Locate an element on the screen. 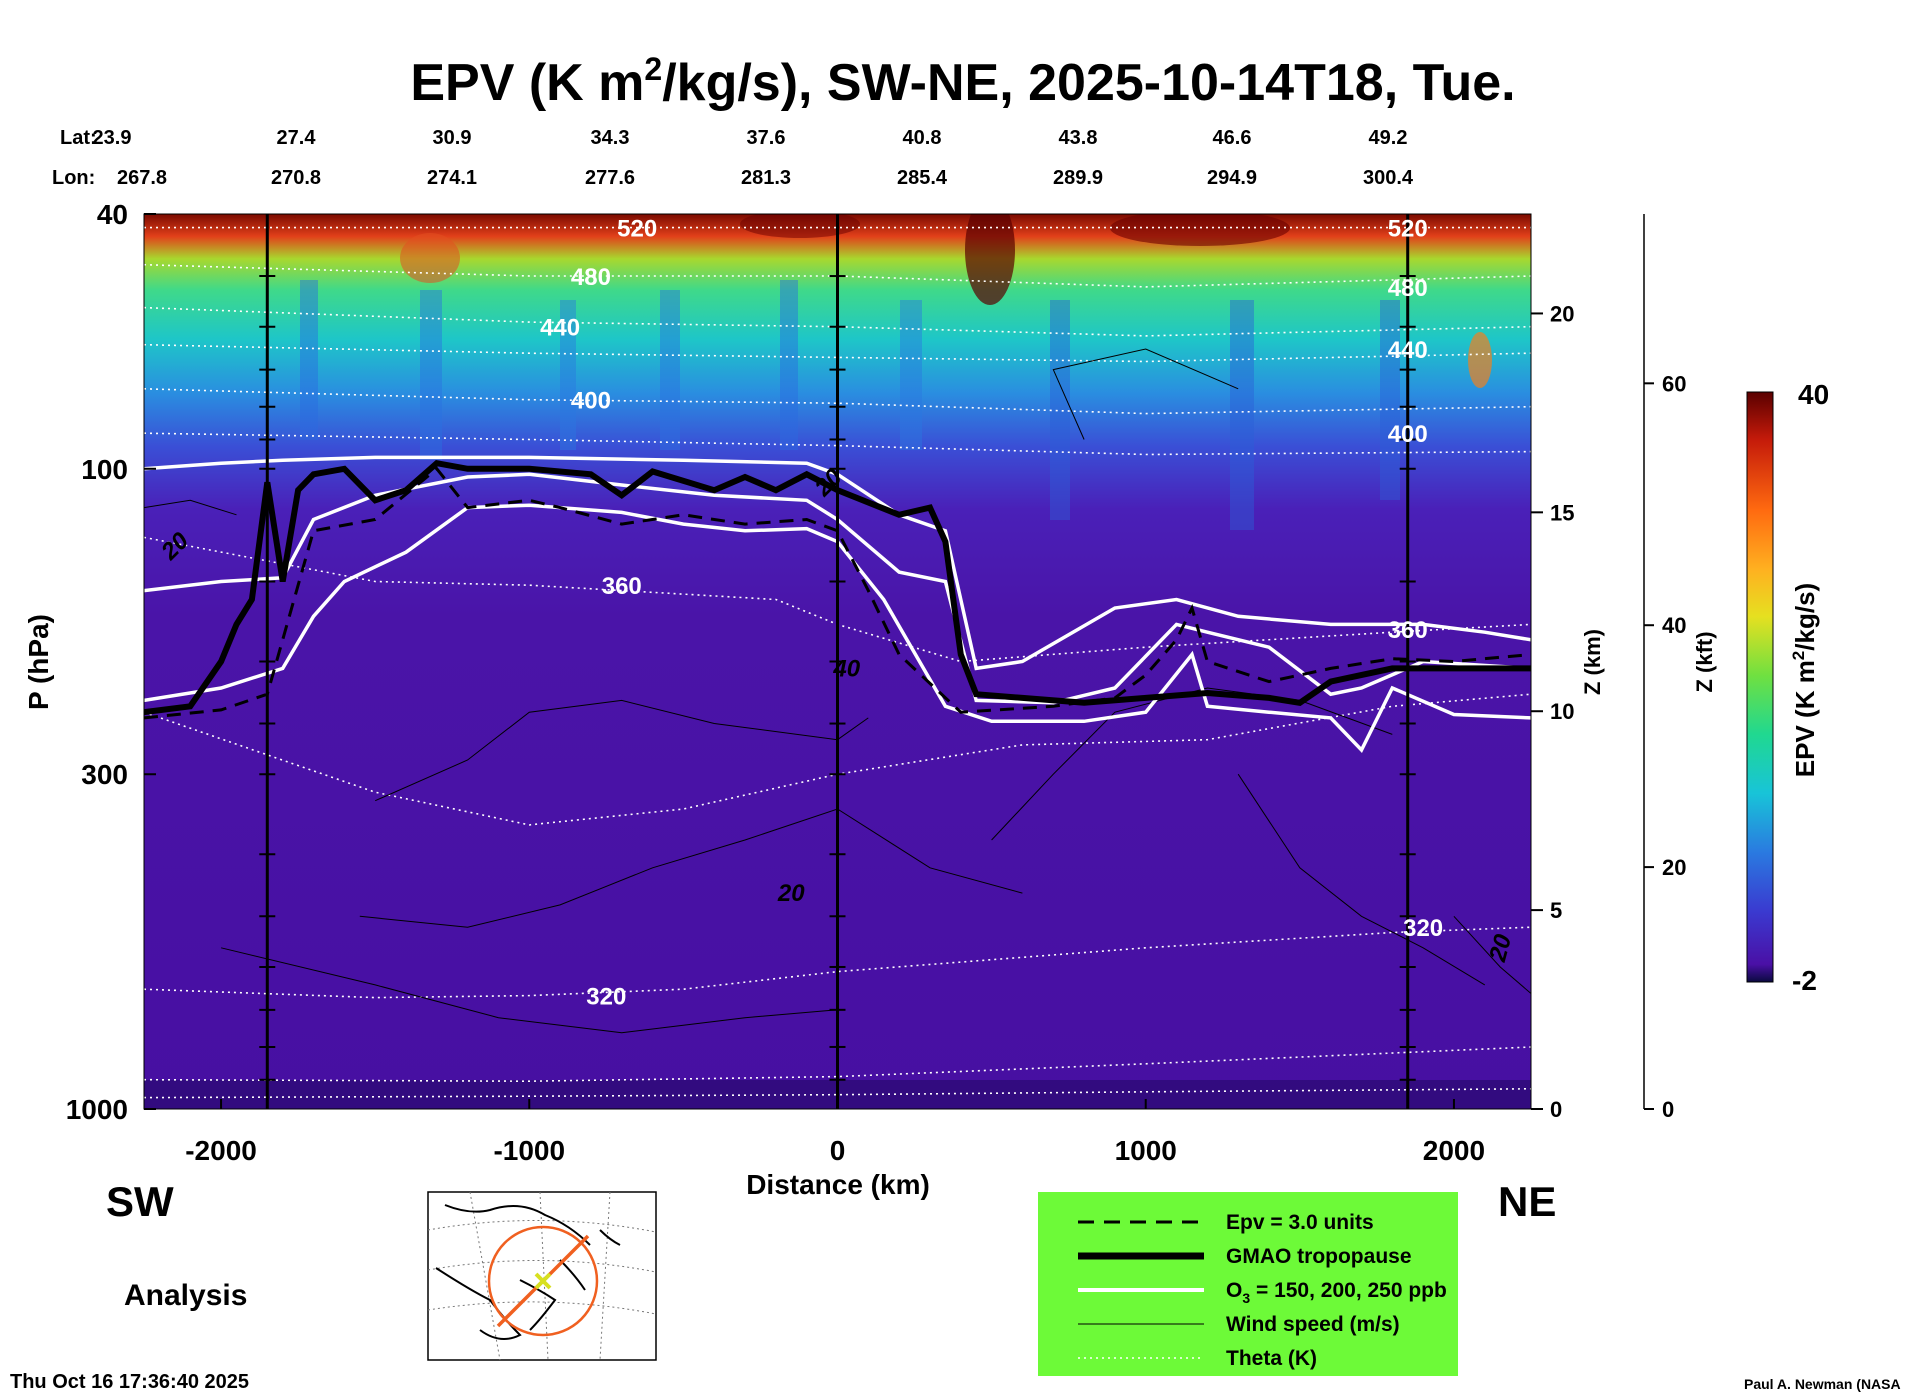  epv-field-streaks is located at coordinates (850, 405).